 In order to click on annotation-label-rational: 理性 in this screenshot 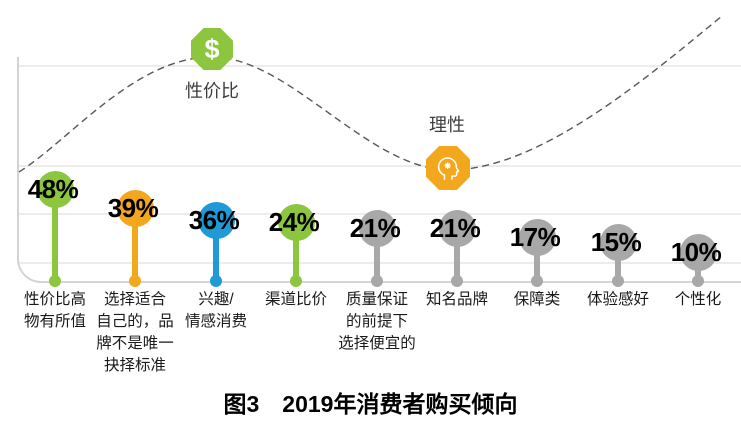, I will do `click(447, 125)`.